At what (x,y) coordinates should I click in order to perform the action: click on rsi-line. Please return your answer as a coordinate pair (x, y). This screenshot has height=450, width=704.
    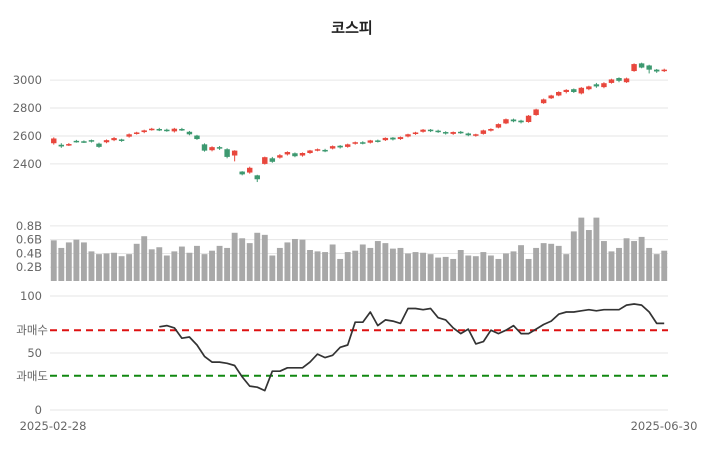
    Looking at the image, I should click on (412, 347).